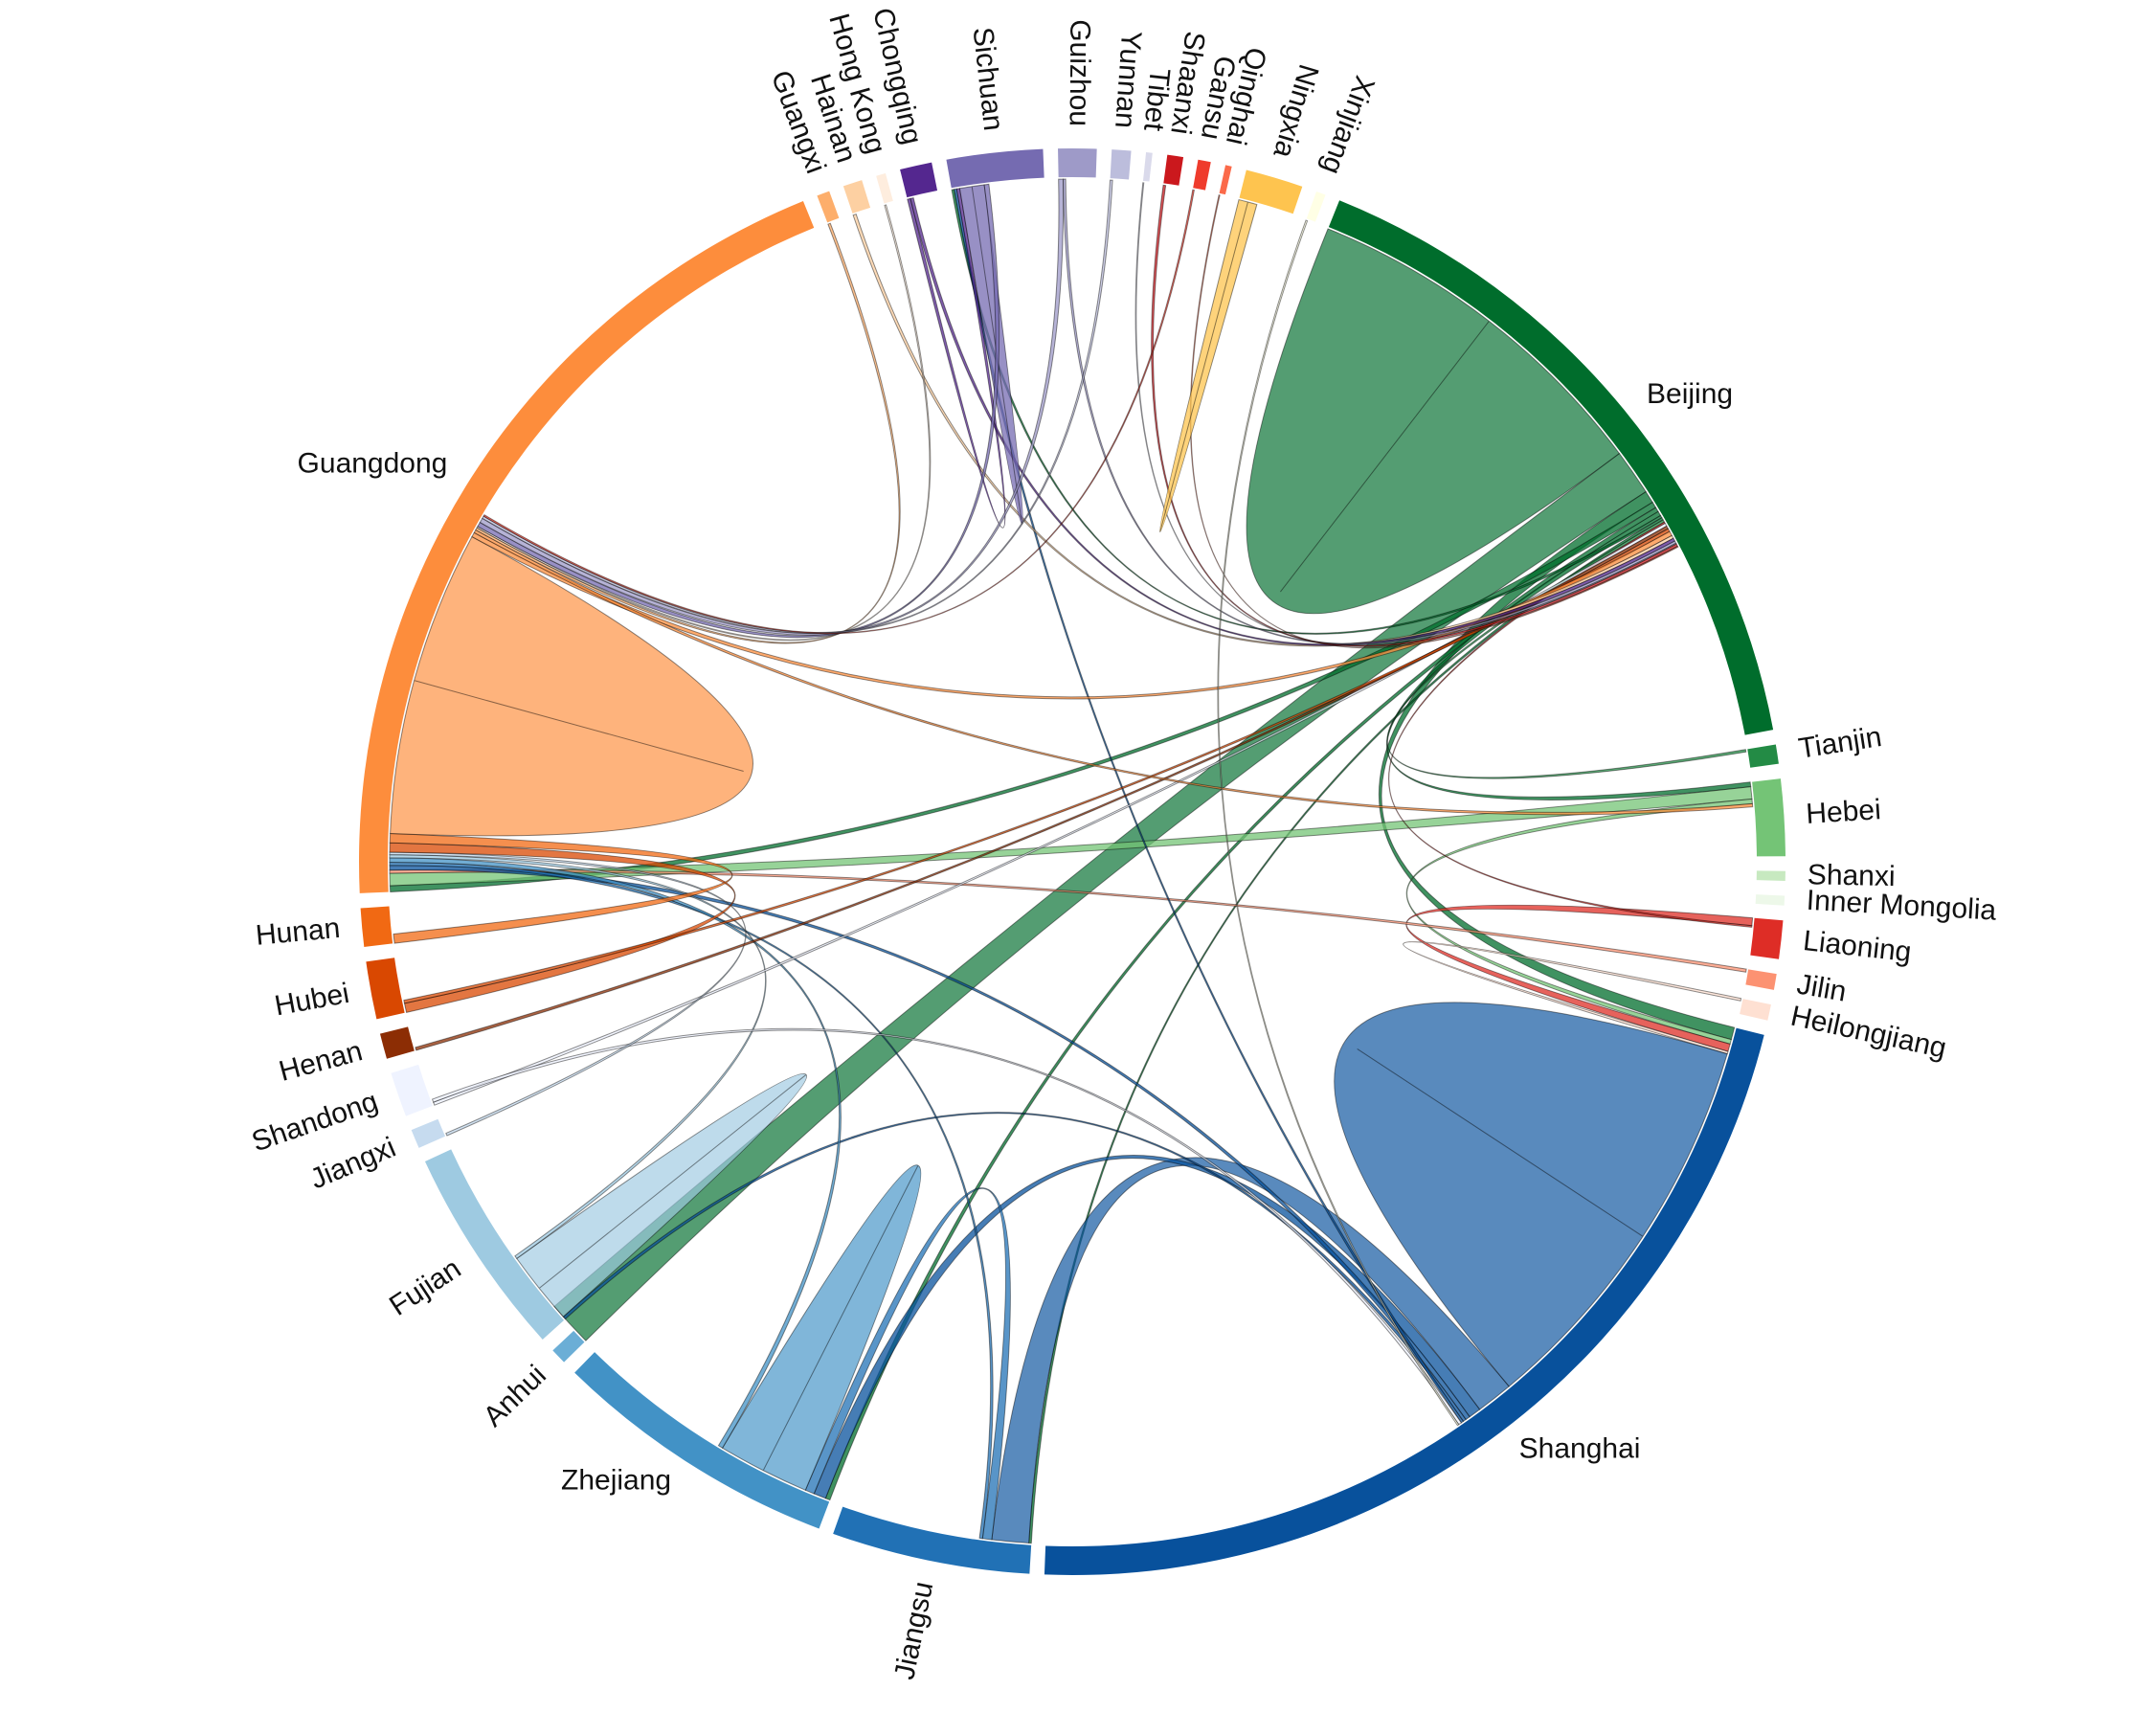 This screenshot has height=1735, width=2156. Describe the element at coordinates (995, 168) in the screenshot. I see `arc-sichuan` at that location.